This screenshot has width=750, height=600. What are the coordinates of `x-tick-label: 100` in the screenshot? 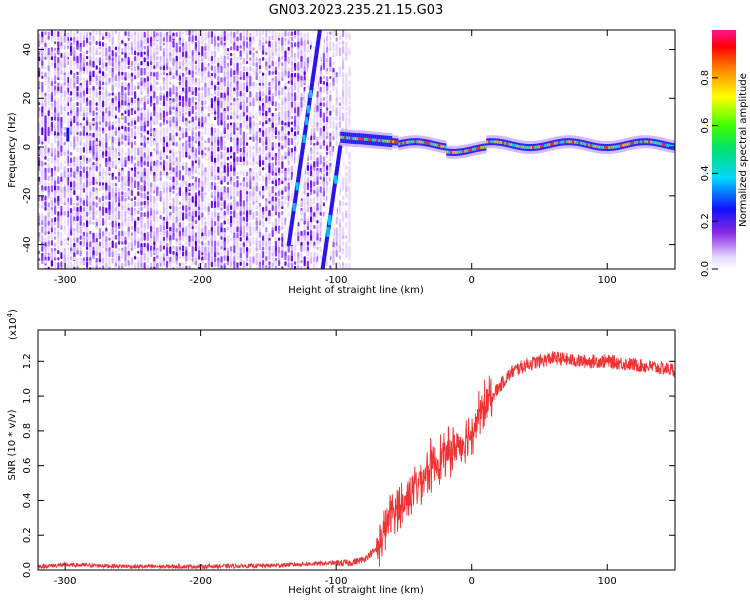 It's located at (607, 280).